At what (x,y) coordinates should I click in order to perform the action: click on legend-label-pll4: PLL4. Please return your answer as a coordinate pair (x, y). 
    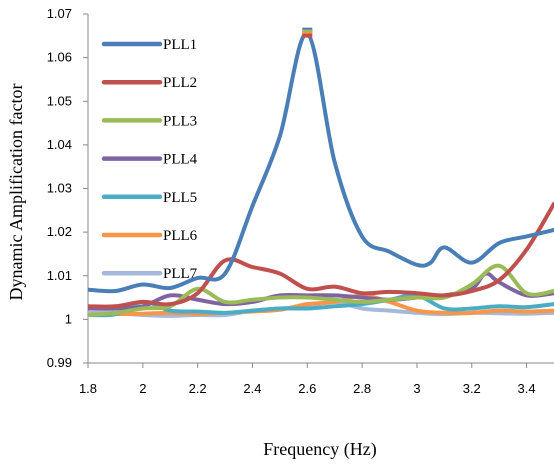
    Looking at the image, I should click on (180, 160).